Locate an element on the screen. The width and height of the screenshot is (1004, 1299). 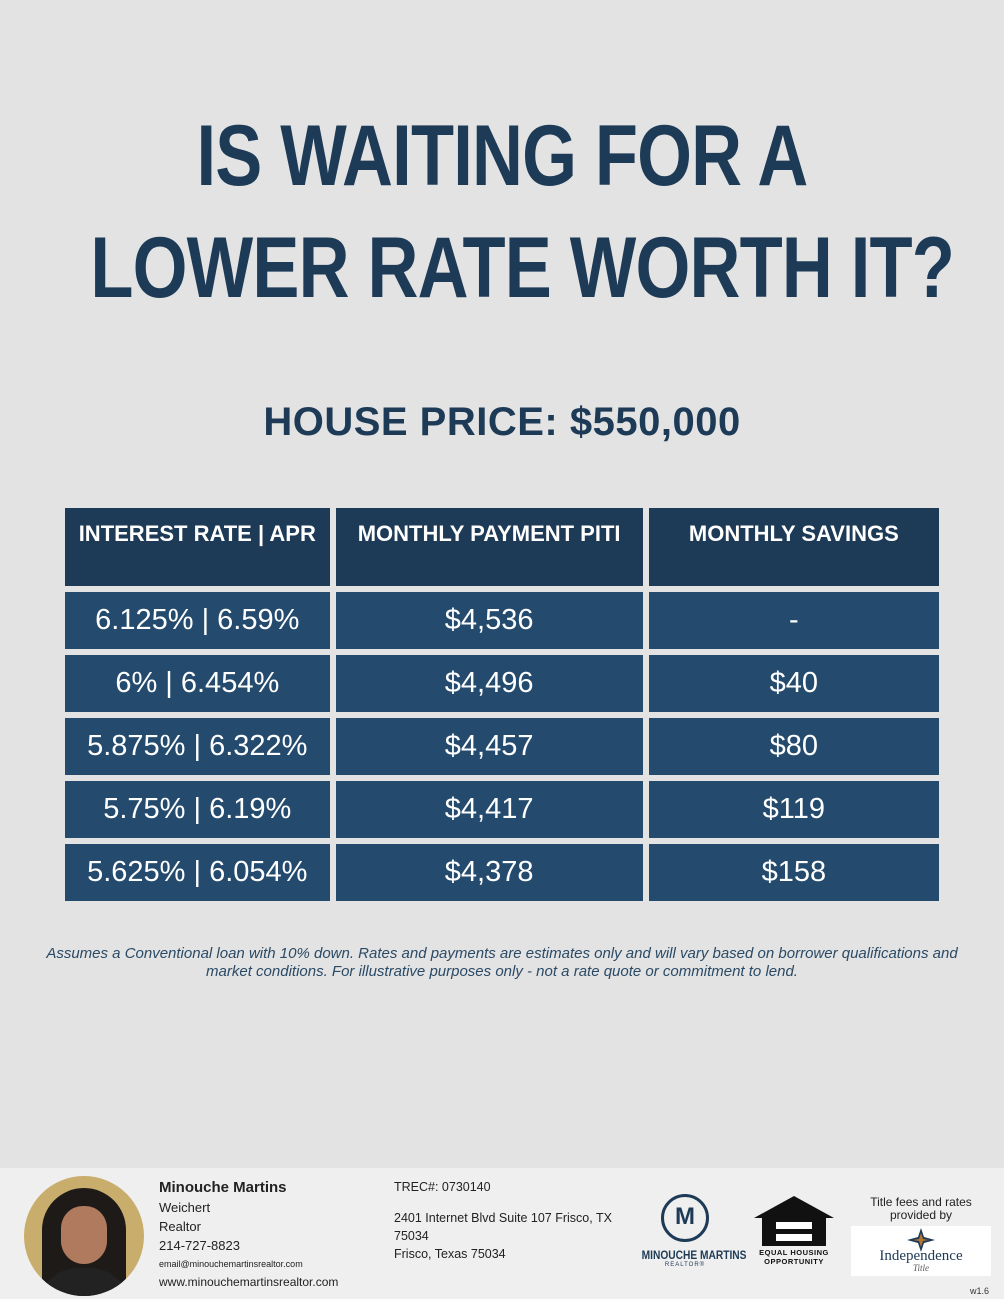
cell-savings: $80 is located at coordinates (793, 746).